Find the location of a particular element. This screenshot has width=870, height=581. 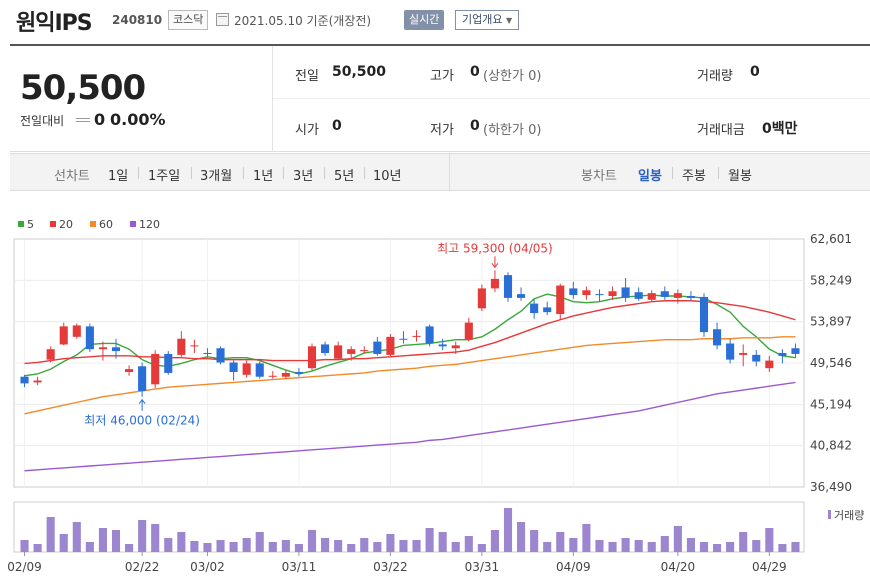

x-tick-label: 02/22 is located at coordinates (142, 567).